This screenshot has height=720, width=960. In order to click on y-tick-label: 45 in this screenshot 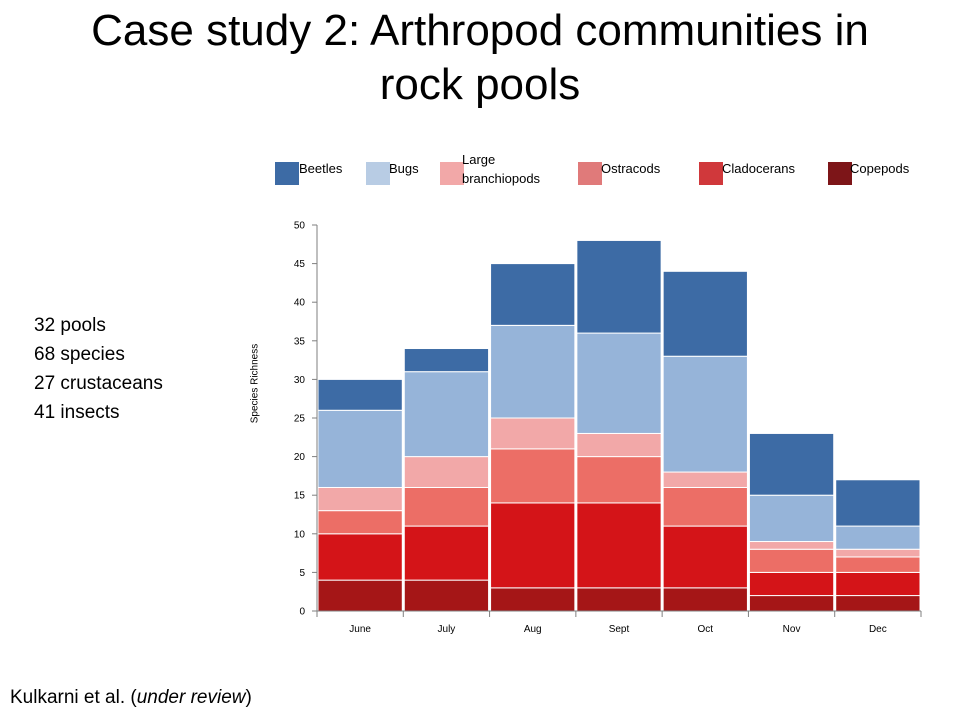, I will do `click(300, 264)`.